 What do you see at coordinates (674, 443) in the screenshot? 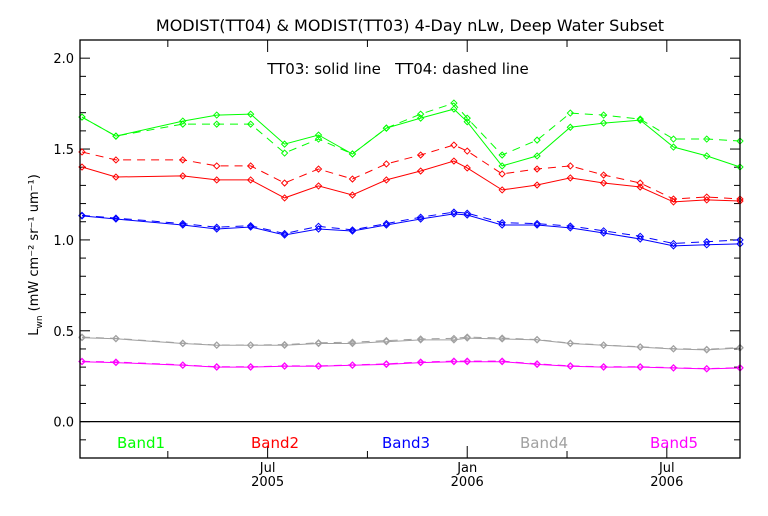
I see `legend-band5: Band5` at bounding box center [674, 443].